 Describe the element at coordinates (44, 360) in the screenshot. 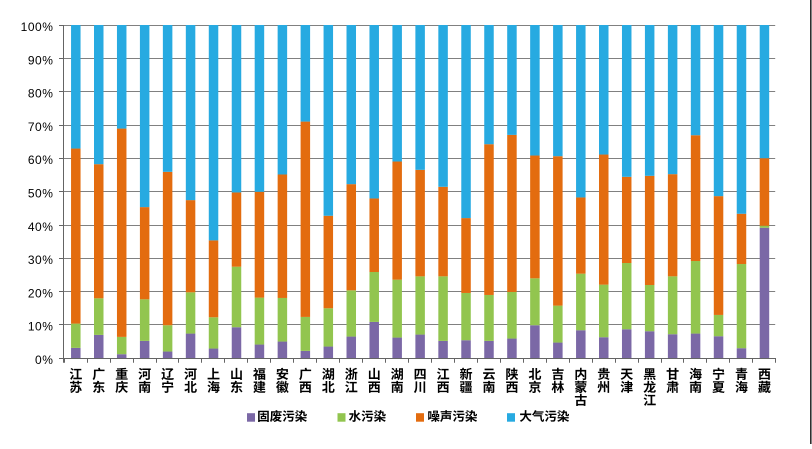

I see `svg-text: 0%` at that location.